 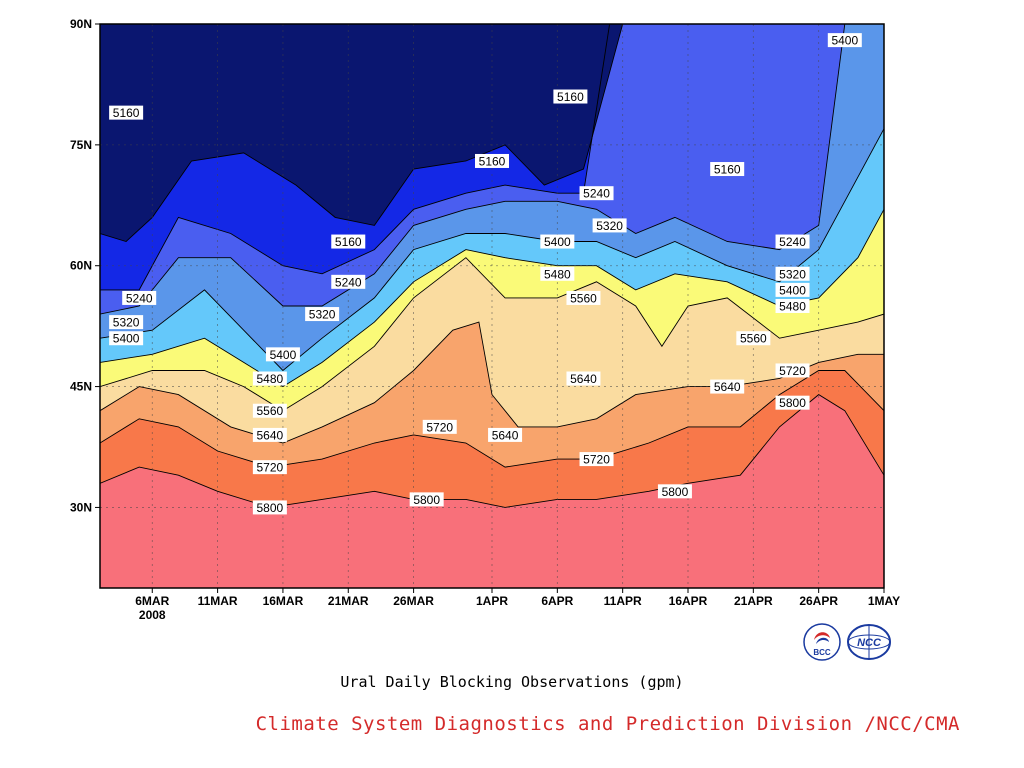 I want to click on x-tick-label: 16MAR, so click(x=283, y=601).